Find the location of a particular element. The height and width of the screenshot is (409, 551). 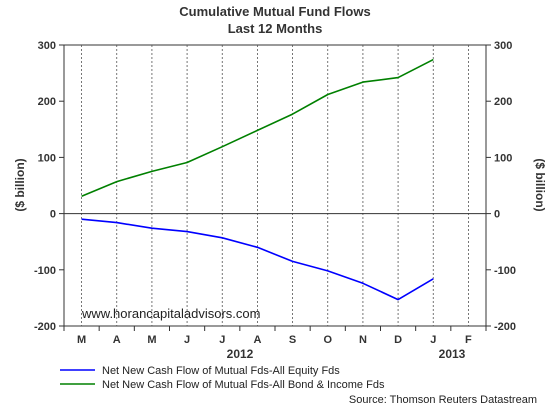

y-tick-label-left: -200 is located at coordinates (45, 327).